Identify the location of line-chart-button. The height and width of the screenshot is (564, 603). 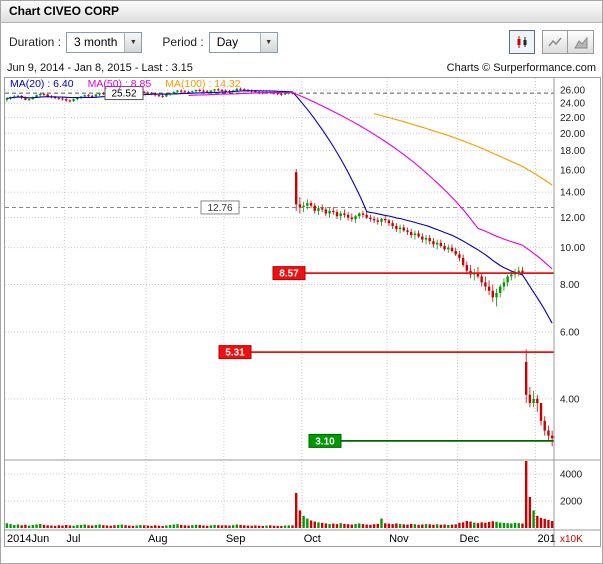
(555, 42).